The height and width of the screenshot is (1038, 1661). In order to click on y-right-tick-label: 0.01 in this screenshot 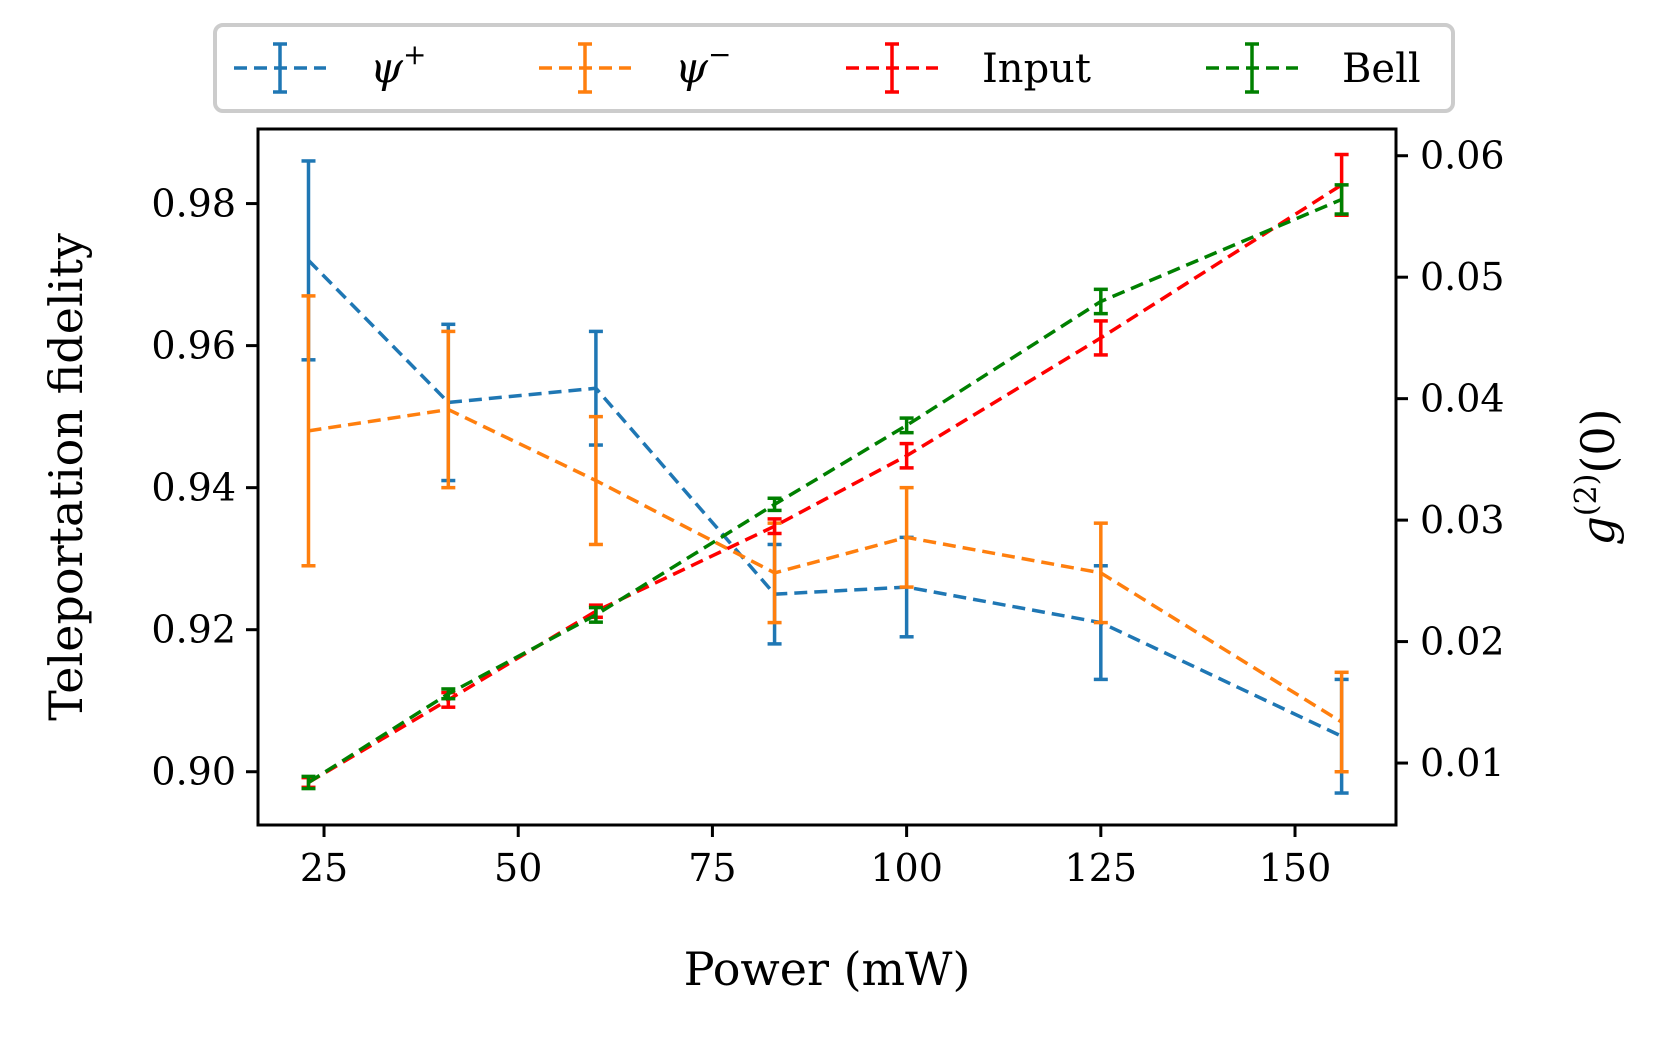, I will do `click(1462, 763)`.